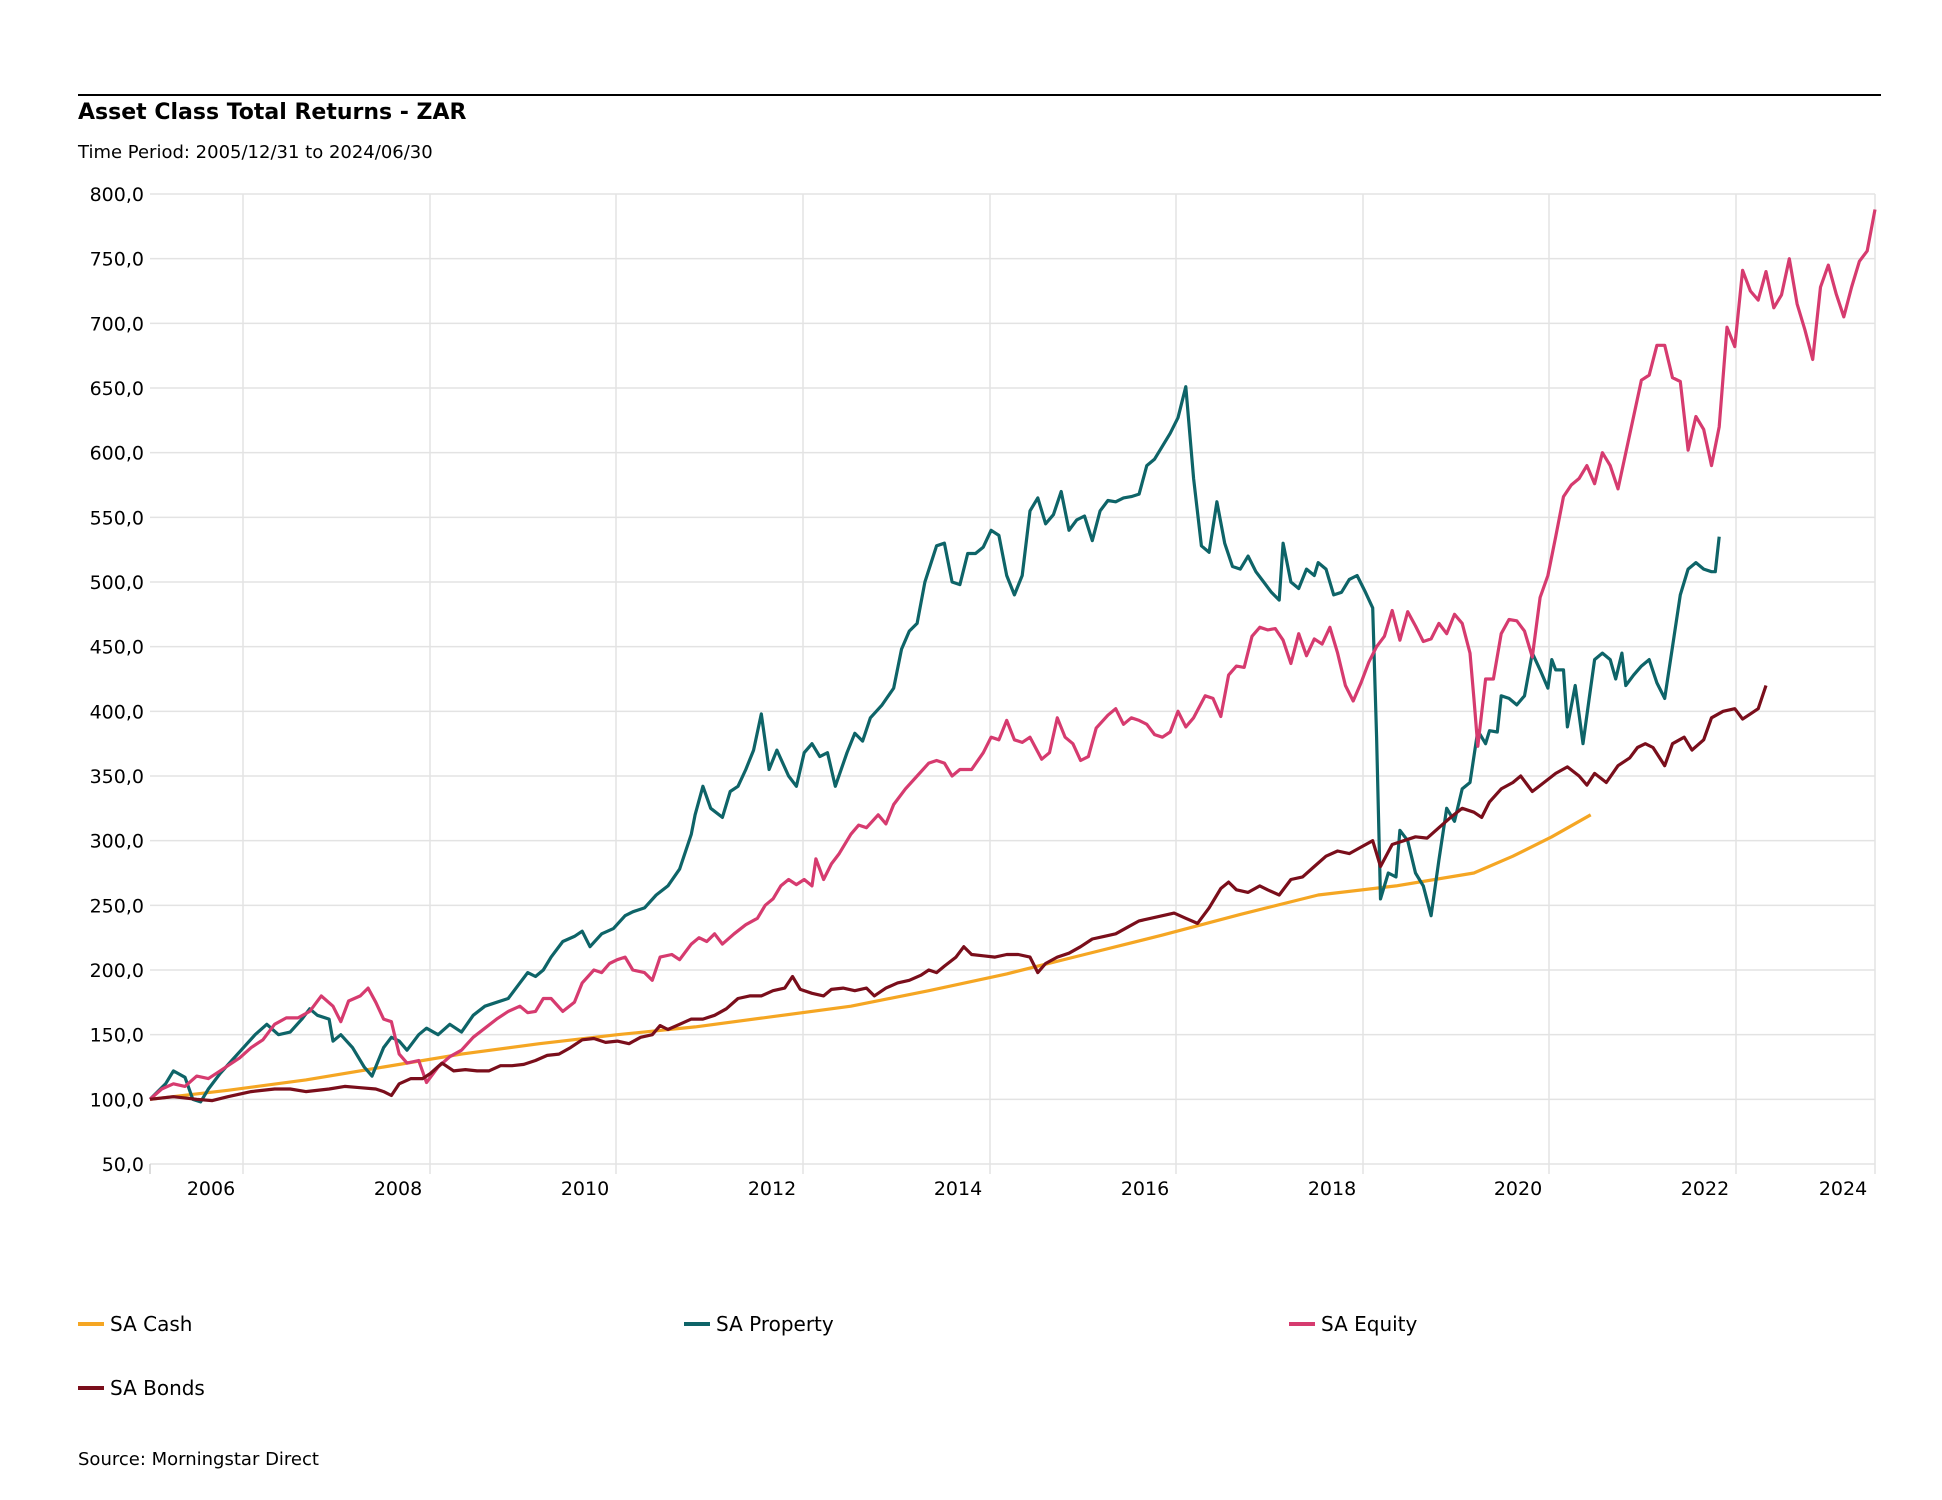  Describe the element at coordinates (123, 1165) in the screenshot. I see `y-tick-label: 50,0` at that location.